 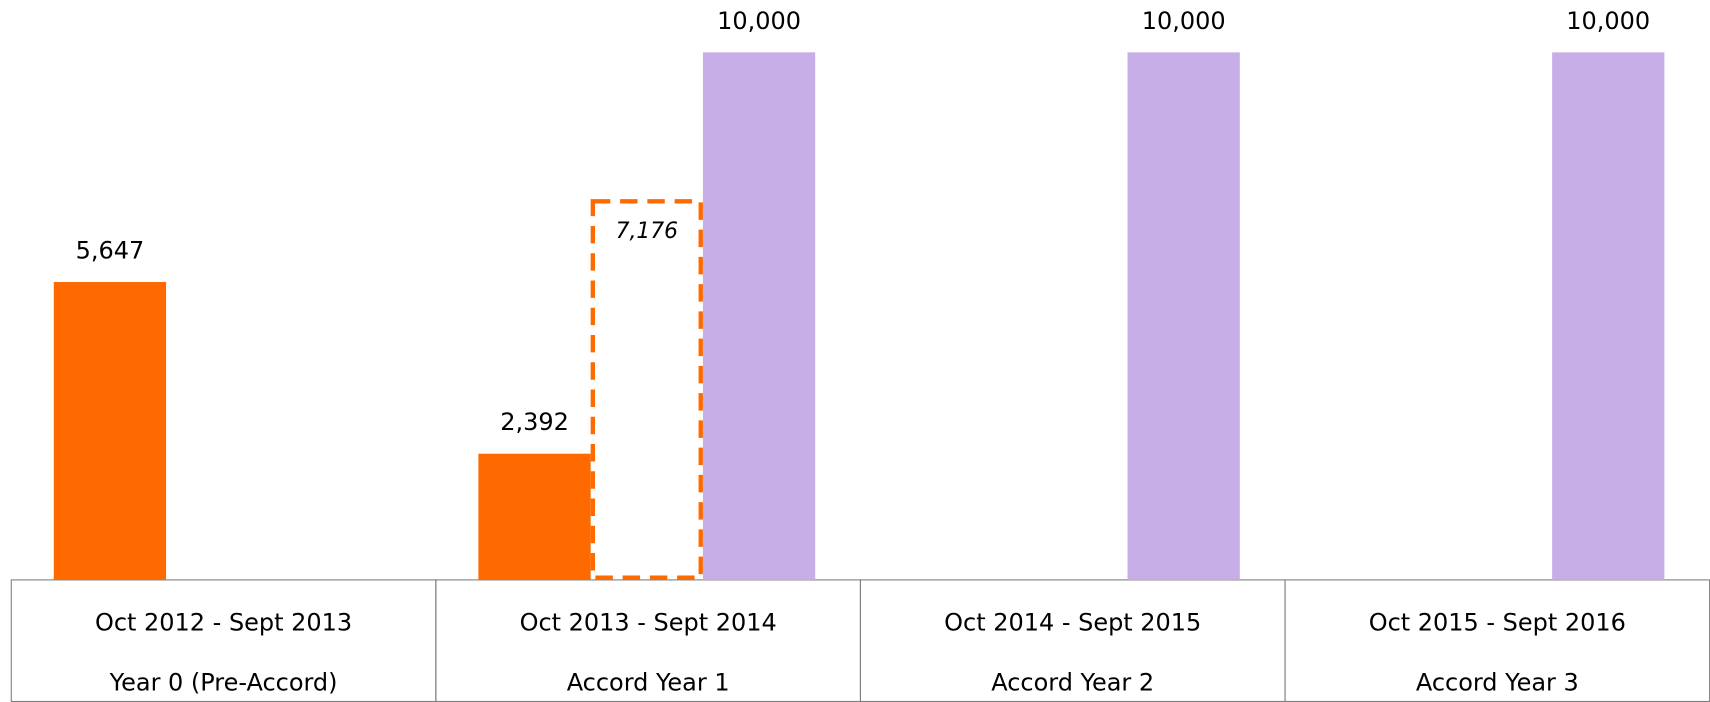 I want to click on value-label: 7,176, so click(x=647, y=231).